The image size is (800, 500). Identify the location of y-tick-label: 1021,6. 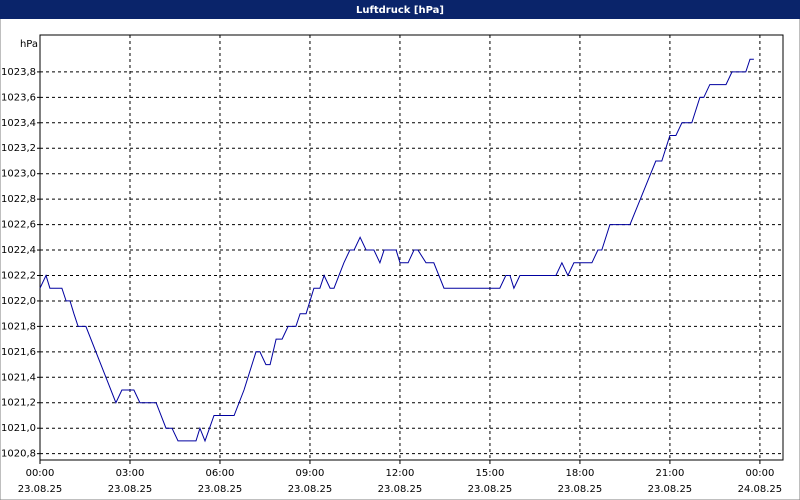
(18, 352).